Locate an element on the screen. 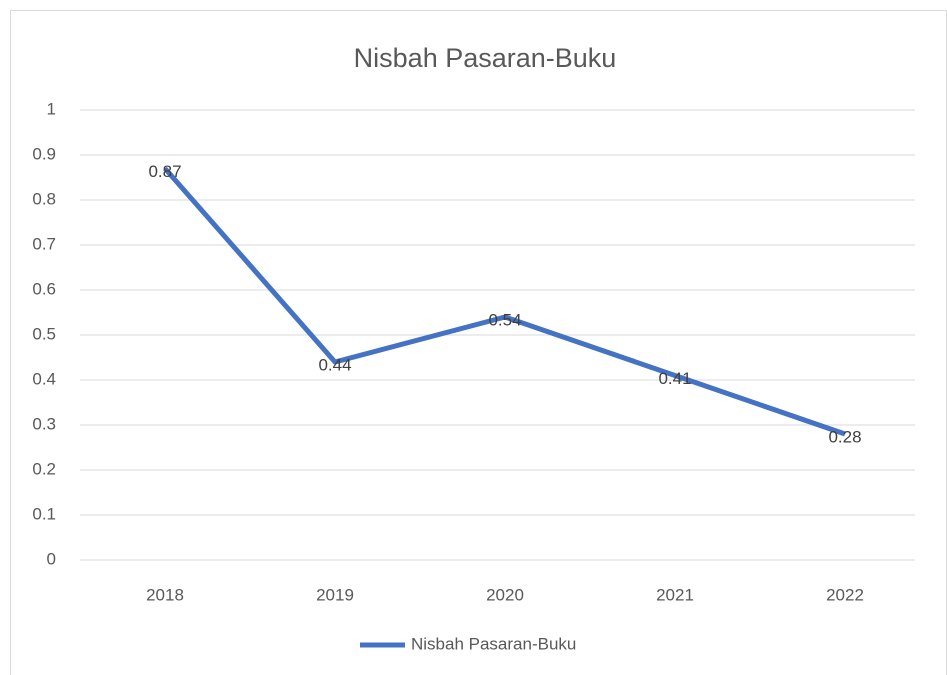 Image resolution: width=947 pixels, height=675 pixels. y-tick-label: 0.9 is located at coordinates (44, 153).